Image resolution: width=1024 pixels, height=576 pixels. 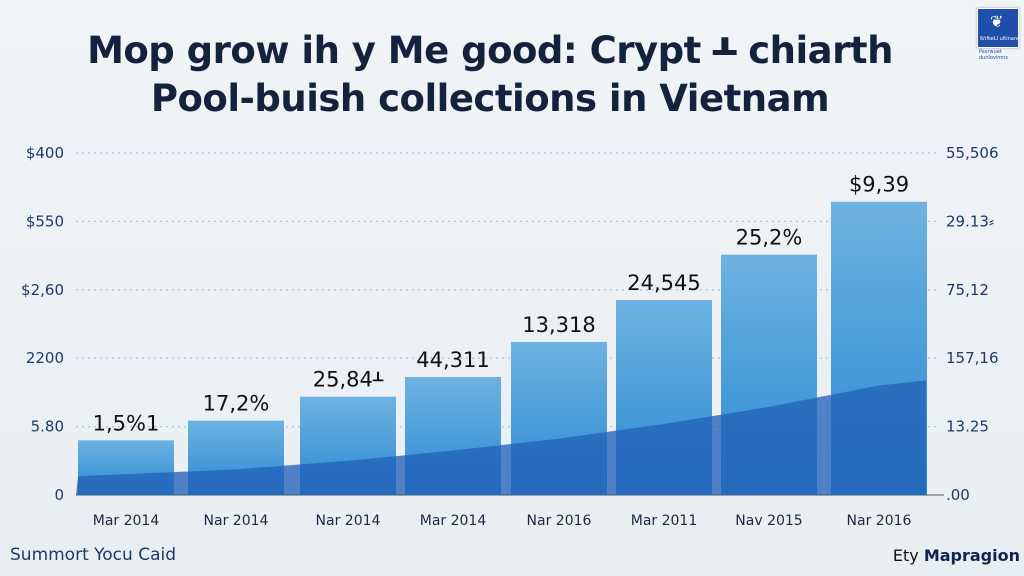 I want to click on footer-credit: Ety Mapragion, so click(x=956, y=555).